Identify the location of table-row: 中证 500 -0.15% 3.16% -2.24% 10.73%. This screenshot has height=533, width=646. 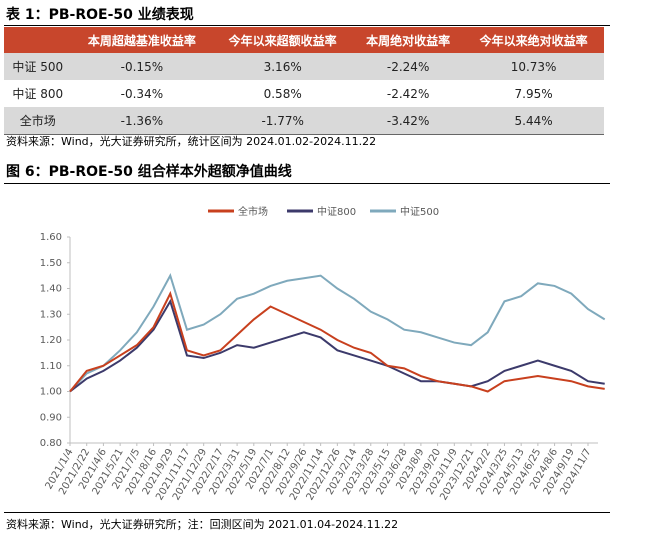
(304, 66).